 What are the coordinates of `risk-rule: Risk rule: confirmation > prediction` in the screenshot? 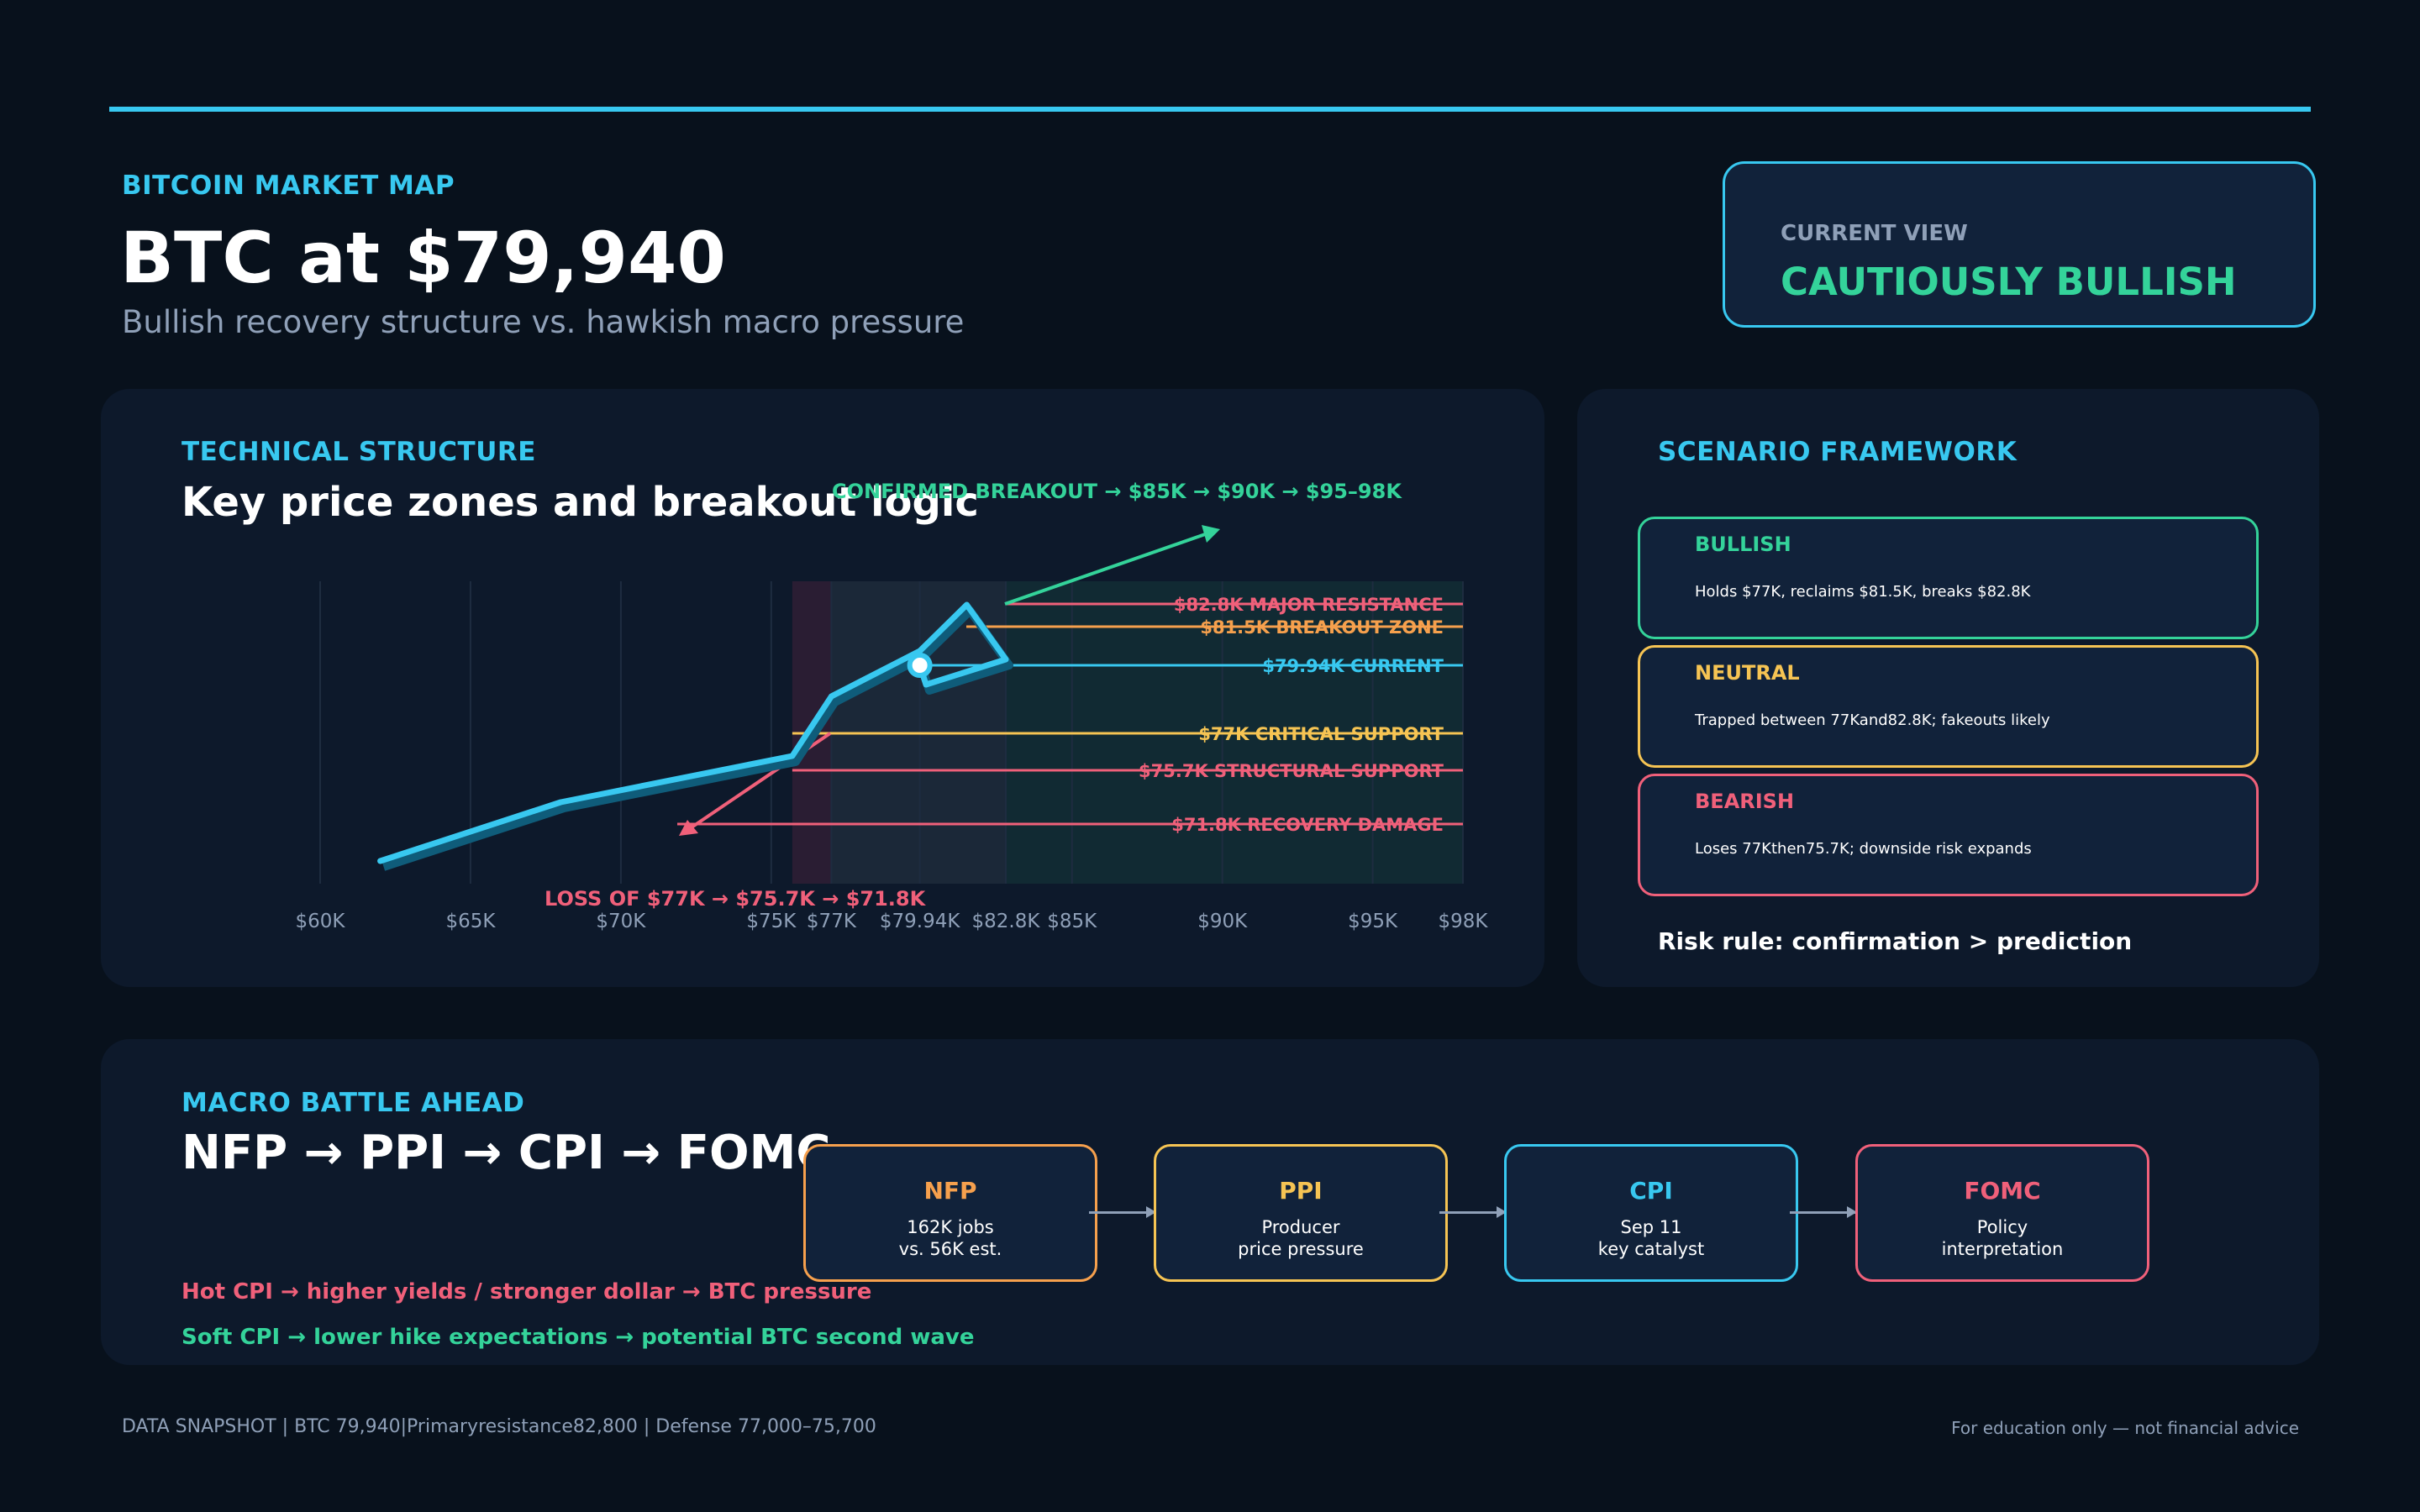 It's located at (1895, 941).